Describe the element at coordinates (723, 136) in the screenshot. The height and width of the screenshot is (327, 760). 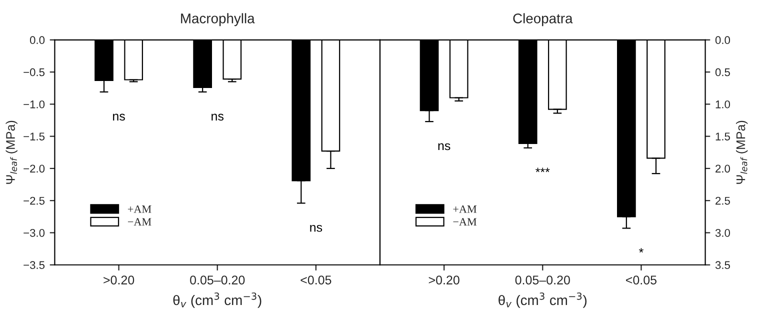
I see `y2-tick-label: 1.5` at that location.